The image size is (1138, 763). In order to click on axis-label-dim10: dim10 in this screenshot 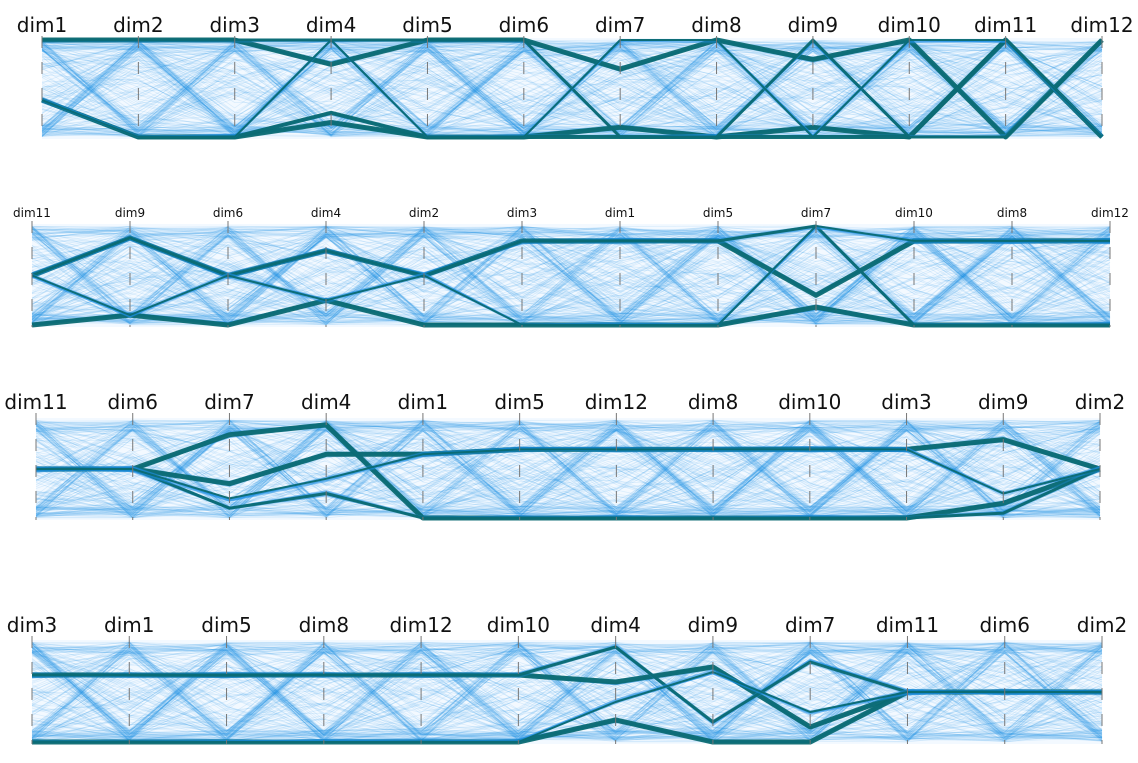, I will do `click(909, 25)`.